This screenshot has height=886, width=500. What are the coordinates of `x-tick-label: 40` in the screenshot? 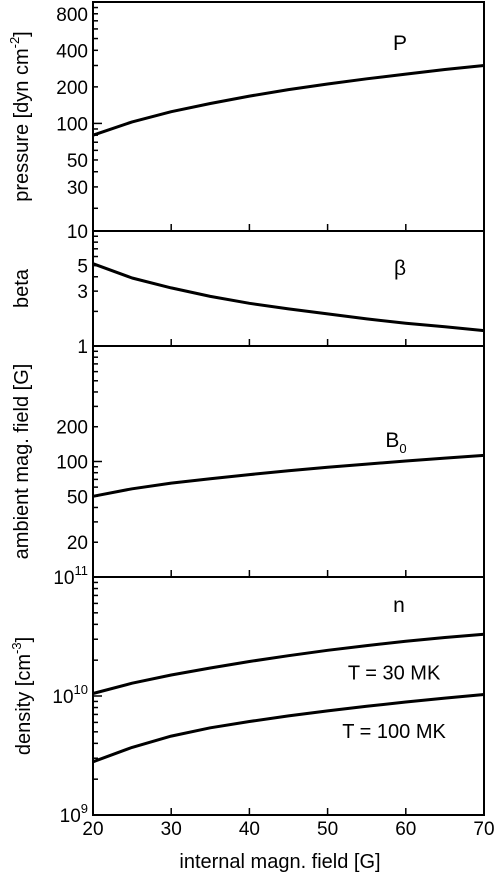 It's located at (249, 829).